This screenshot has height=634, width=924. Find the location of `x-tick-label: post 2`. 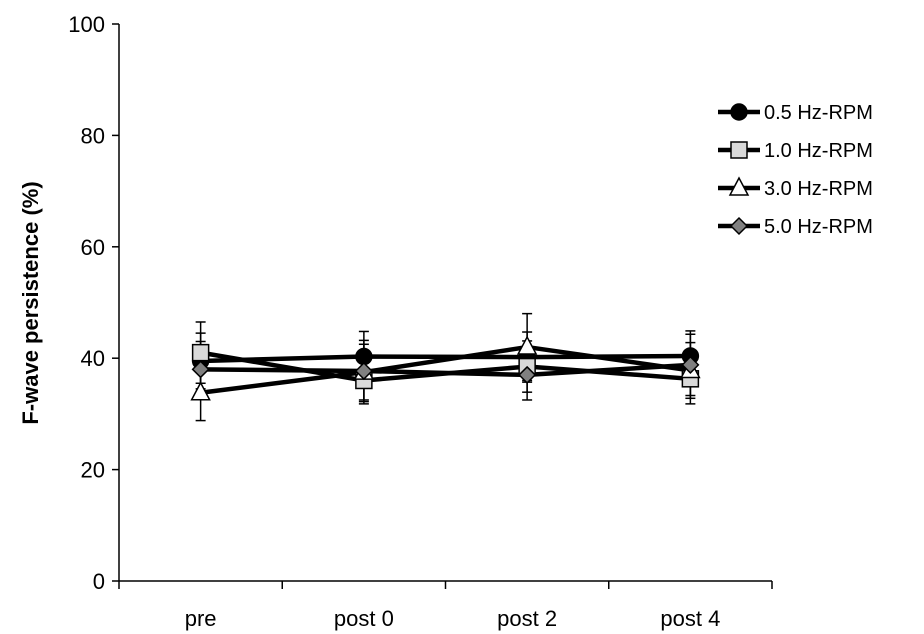

x-tick-label: post 2 is located at coordinates (527, 618).